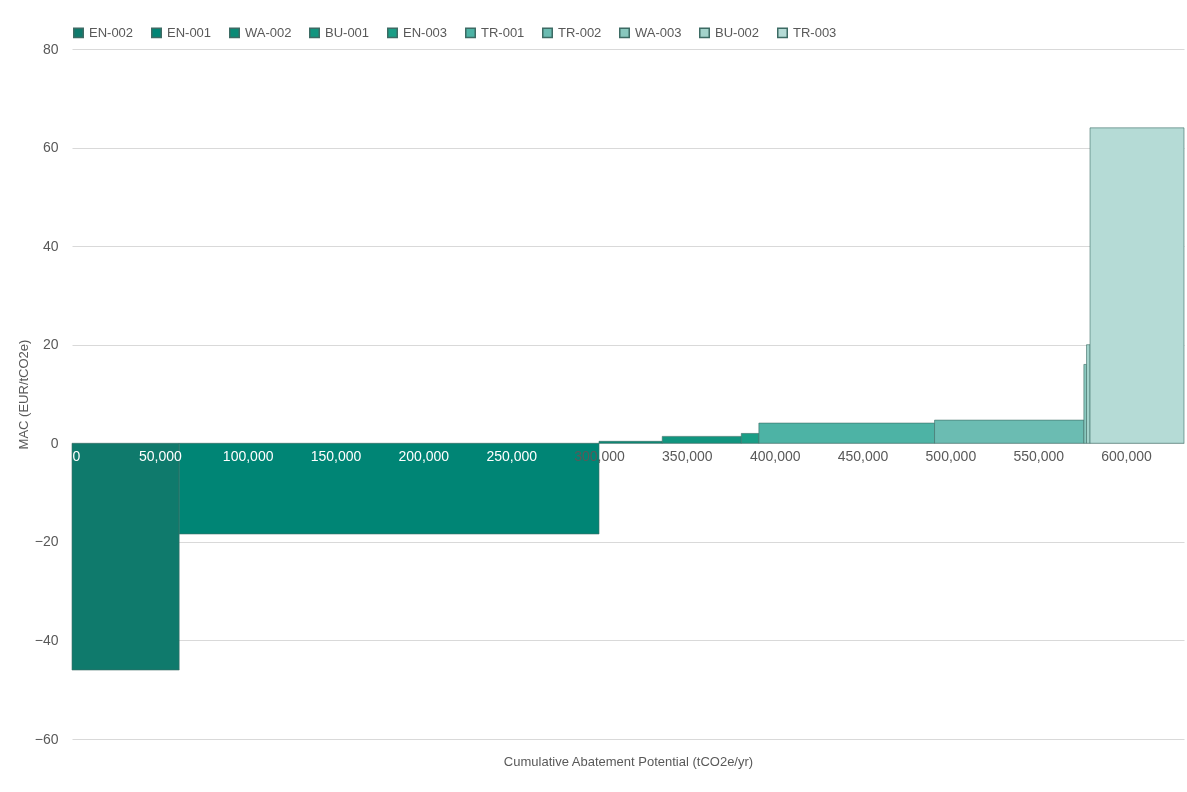 Image resolution: width=1187 pixels, height=792 pixels. I want to click on legend-label: BU-001, so click(347, 32).